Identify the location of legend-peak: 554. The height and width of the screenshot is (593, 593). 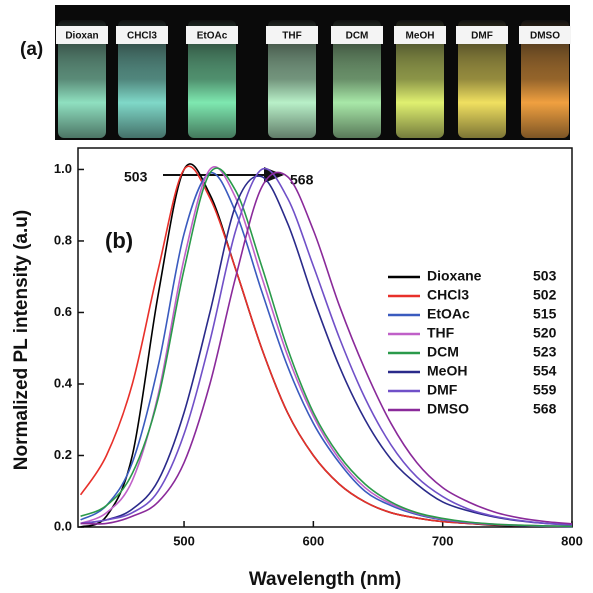
(545, 371).